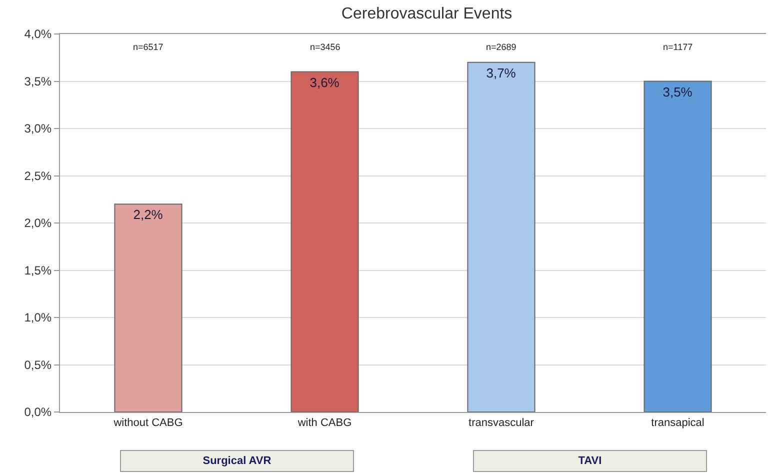 This screenshot has height=474, width=776. I want to click on data-label: 2,2%, so click(148, 214).